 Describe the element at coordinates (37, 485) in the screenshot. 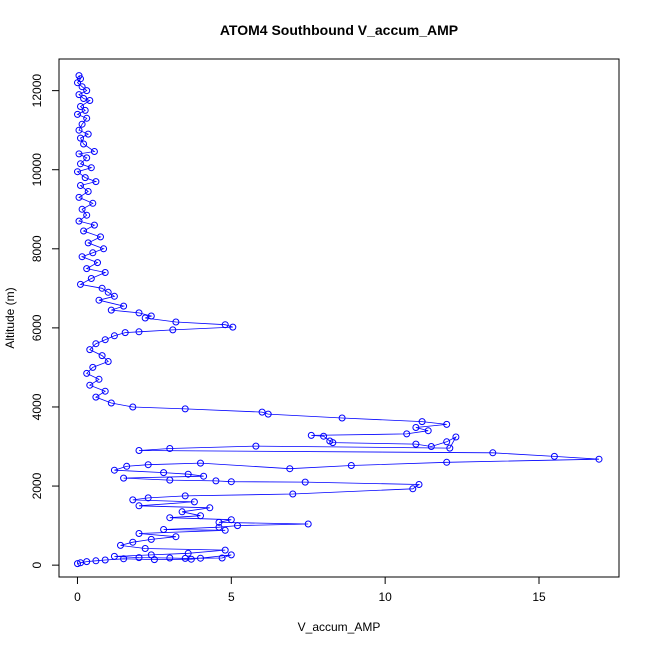

I see `y-tick-label: 2000` at that location.